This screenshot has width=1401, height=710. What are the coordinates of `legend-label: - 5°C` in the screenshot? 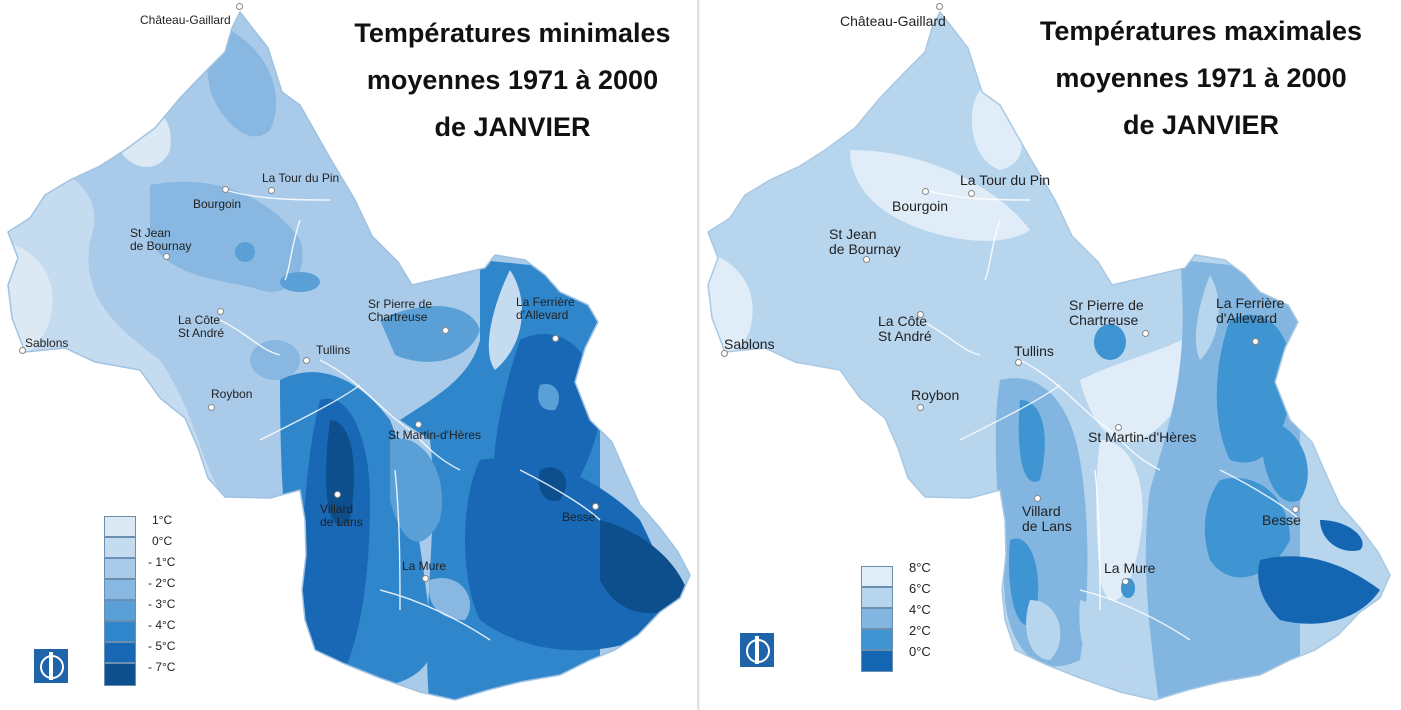 It's located at (162, 646).